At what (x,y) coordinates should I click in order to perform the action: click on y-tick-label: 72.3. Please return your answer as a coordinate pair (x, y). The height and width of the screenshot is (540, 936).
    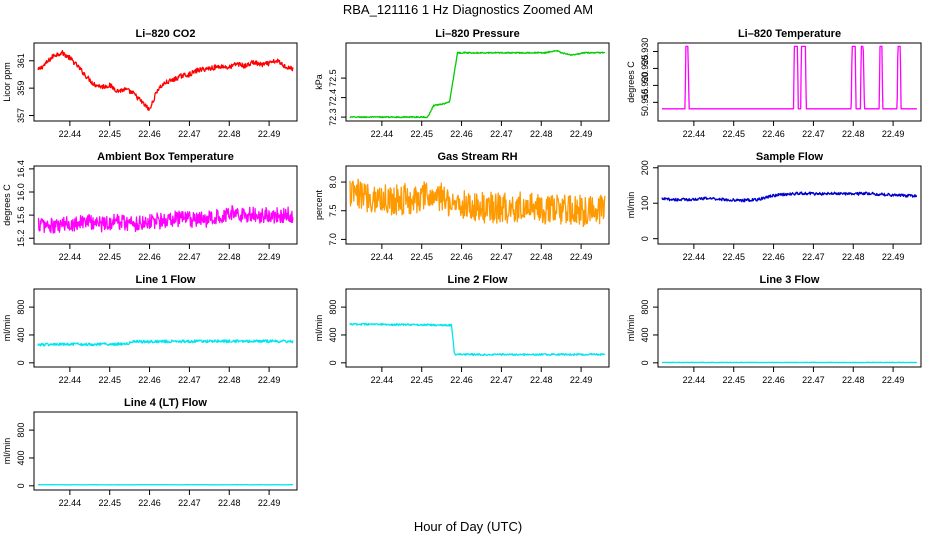
    Looking at the image, I should click on (333, 117).